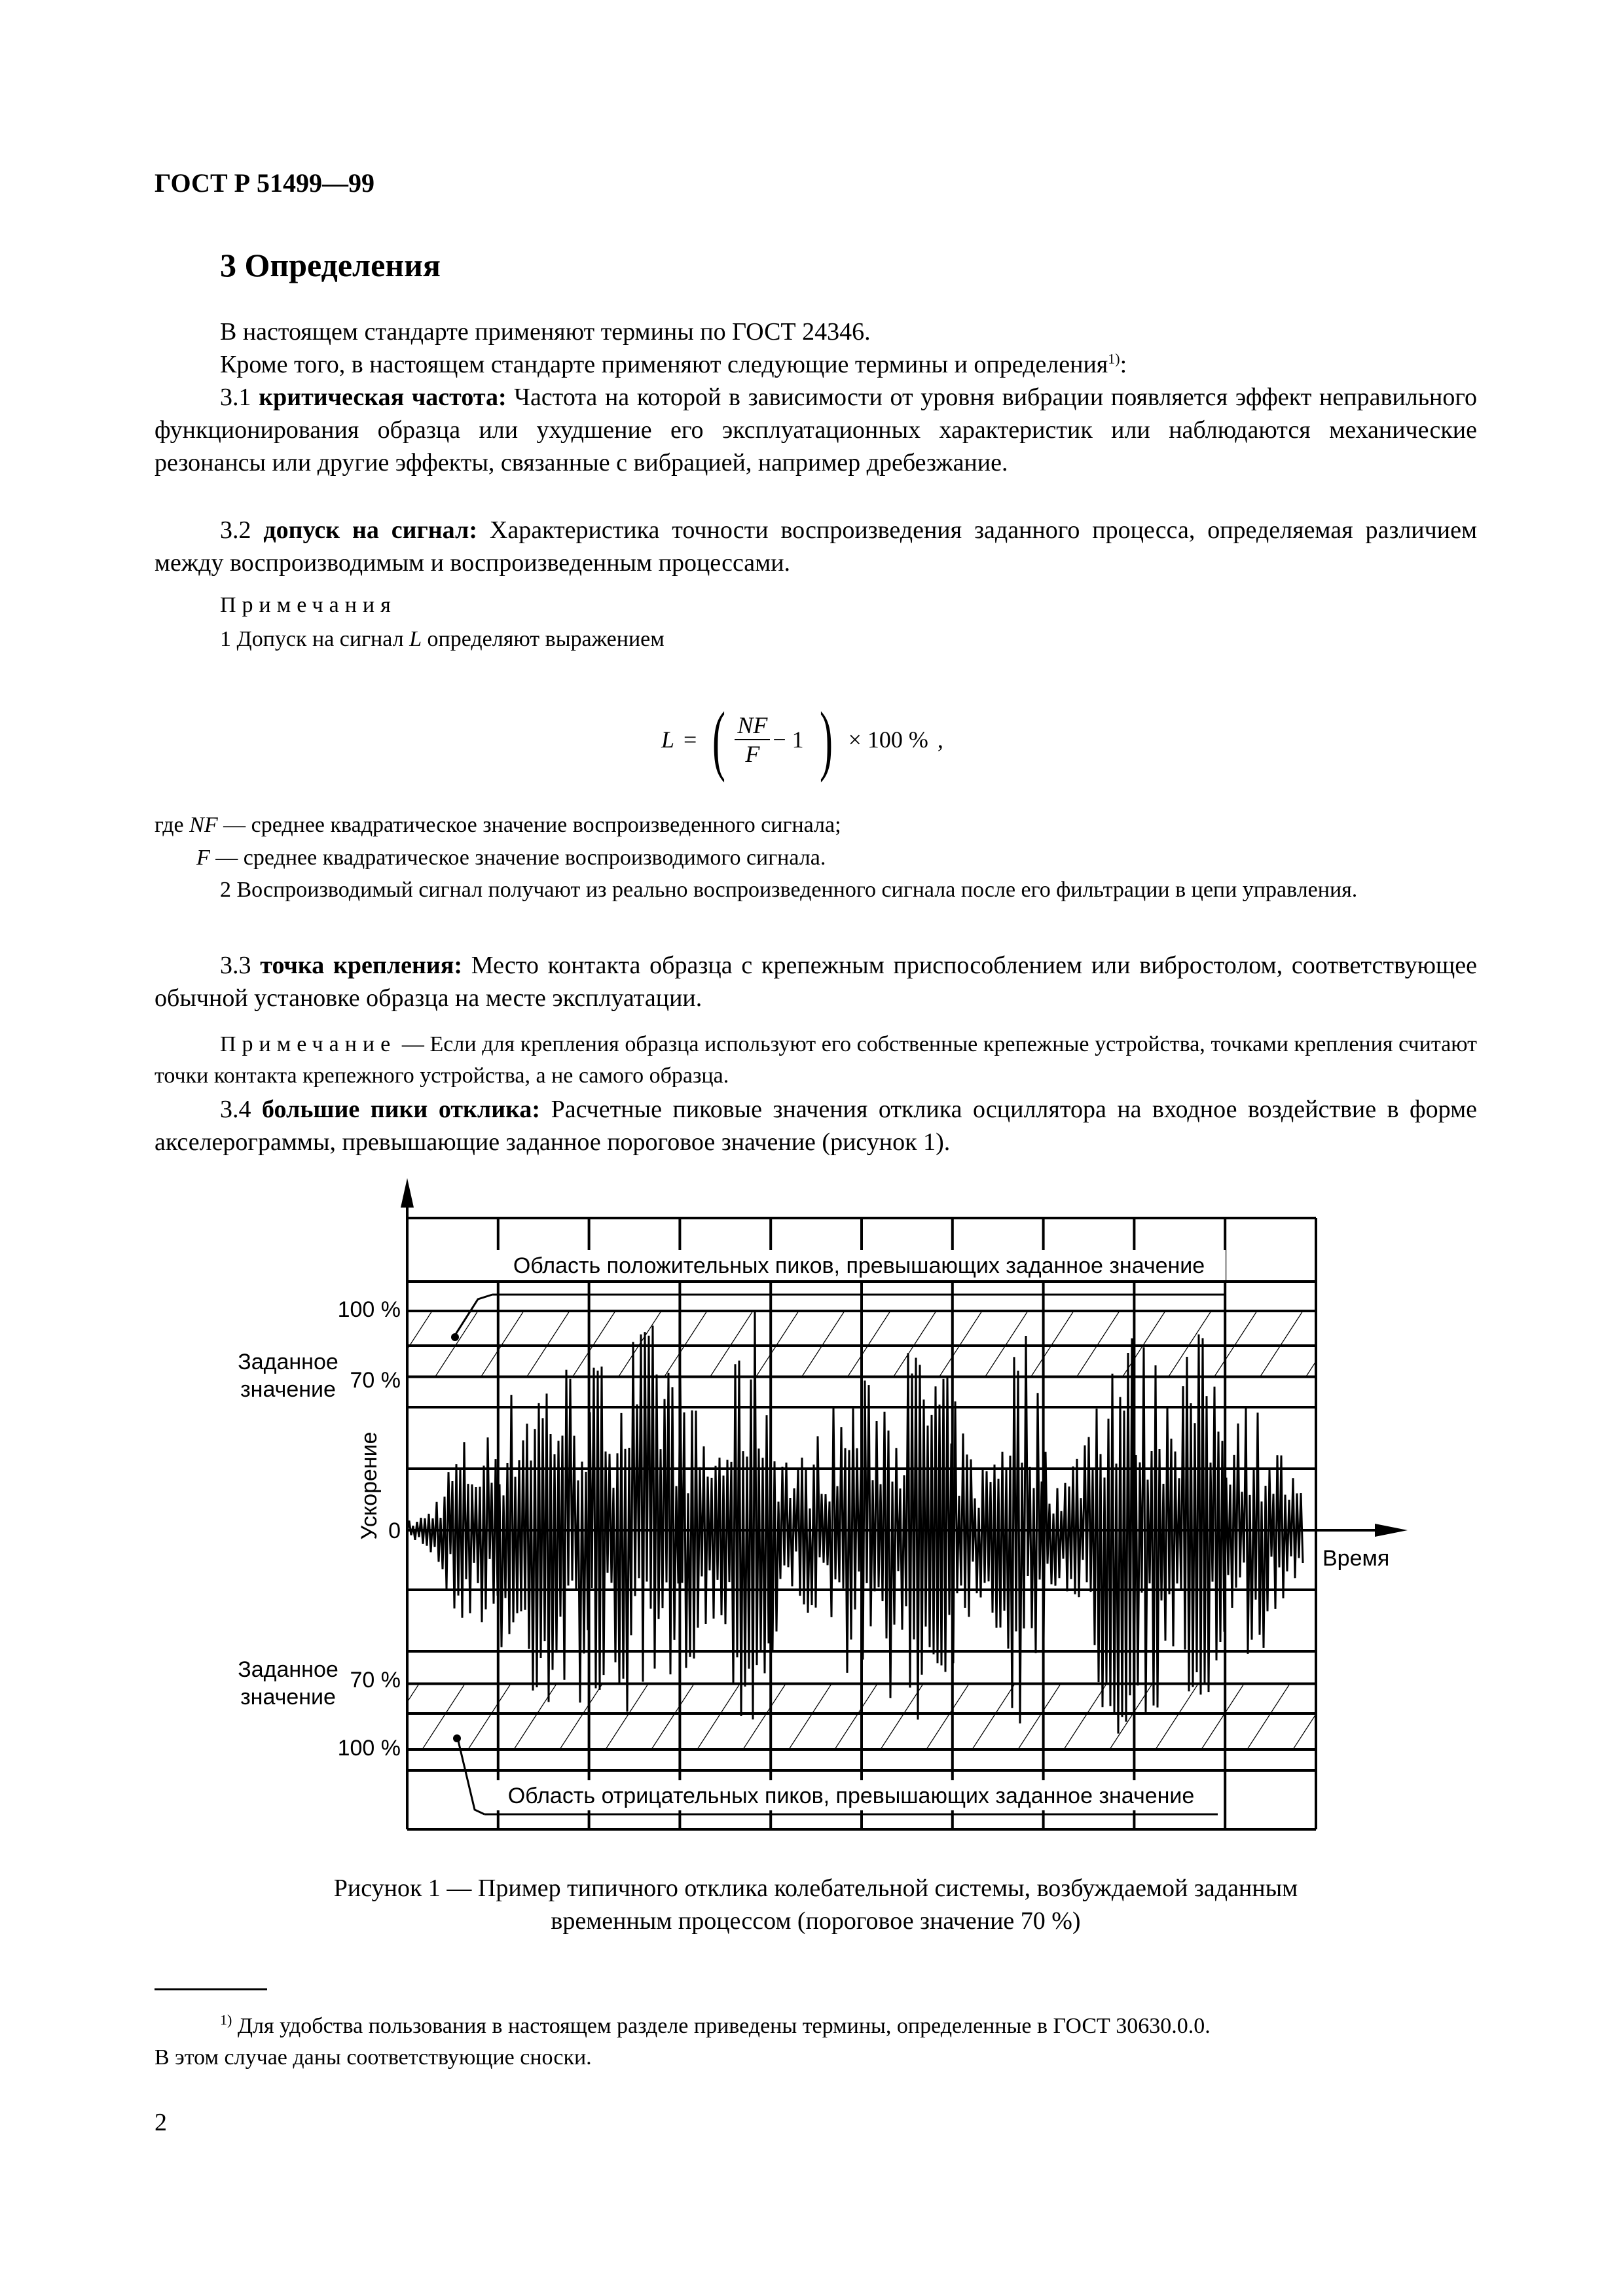 This screenshot has height=2296, width=1623. Describe the element at coordinates (788, 739) in the screenshot. I see `formula-minus-one: − 1` at that location.